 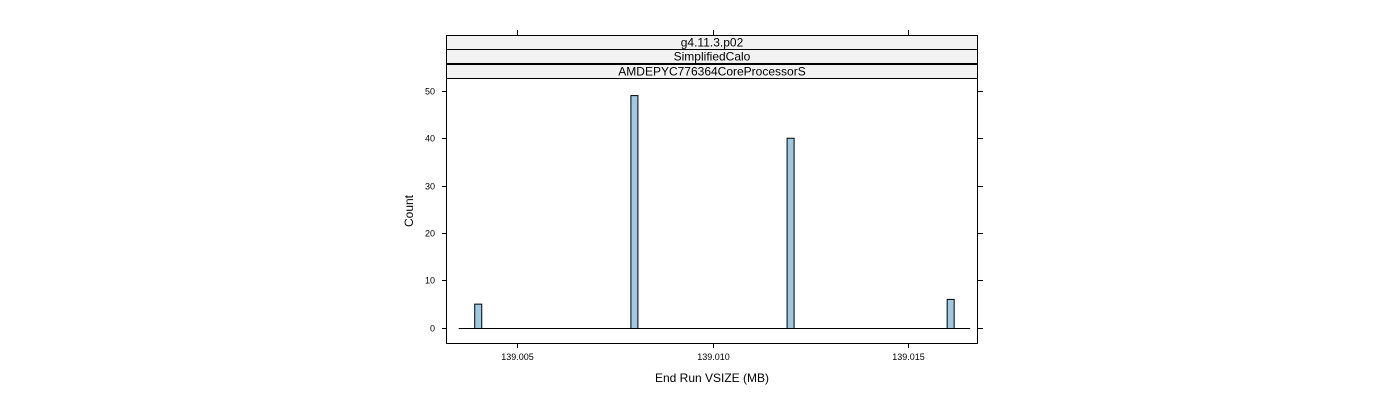 I want to click on strip-2-box, so click(x=712, y=56).